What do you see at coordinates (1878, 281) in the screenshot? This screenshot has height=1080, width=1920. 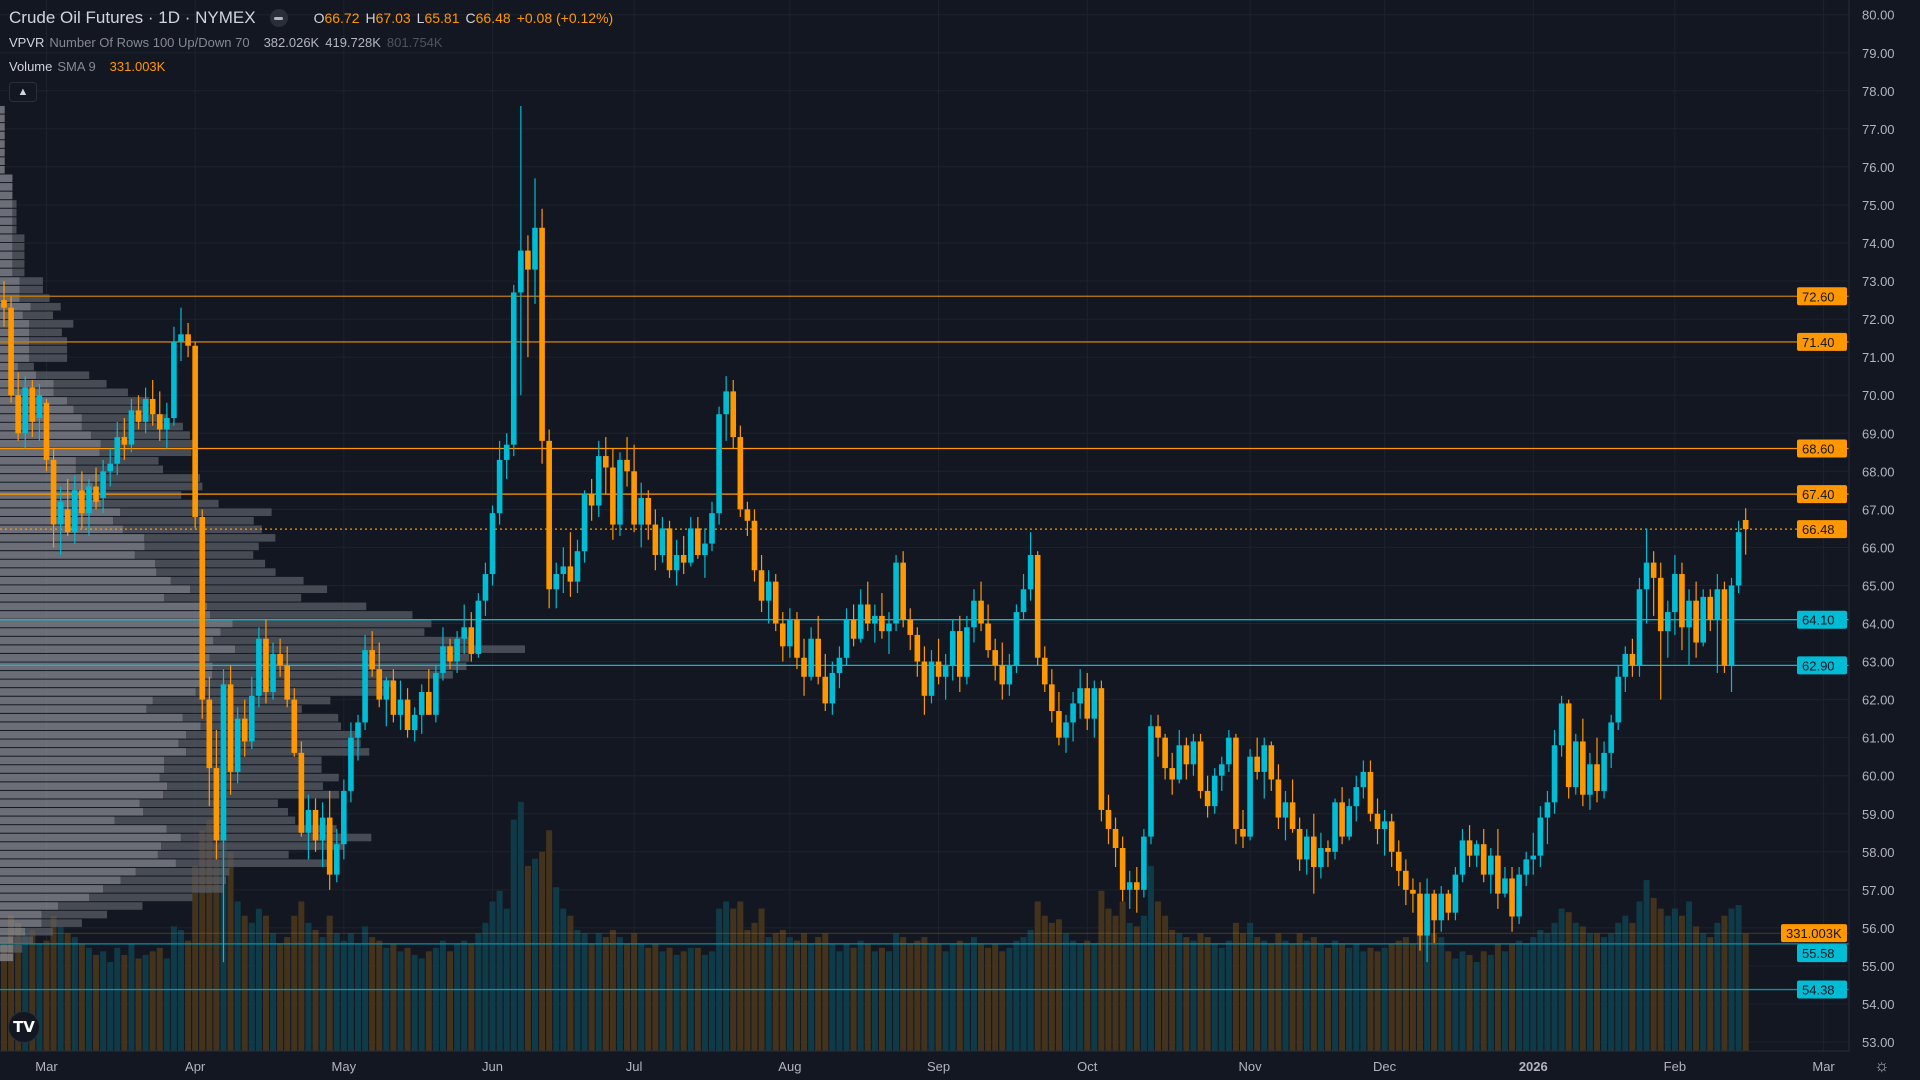 I see `y-tick-label: 73.00` at bounding box center [1878, 281].